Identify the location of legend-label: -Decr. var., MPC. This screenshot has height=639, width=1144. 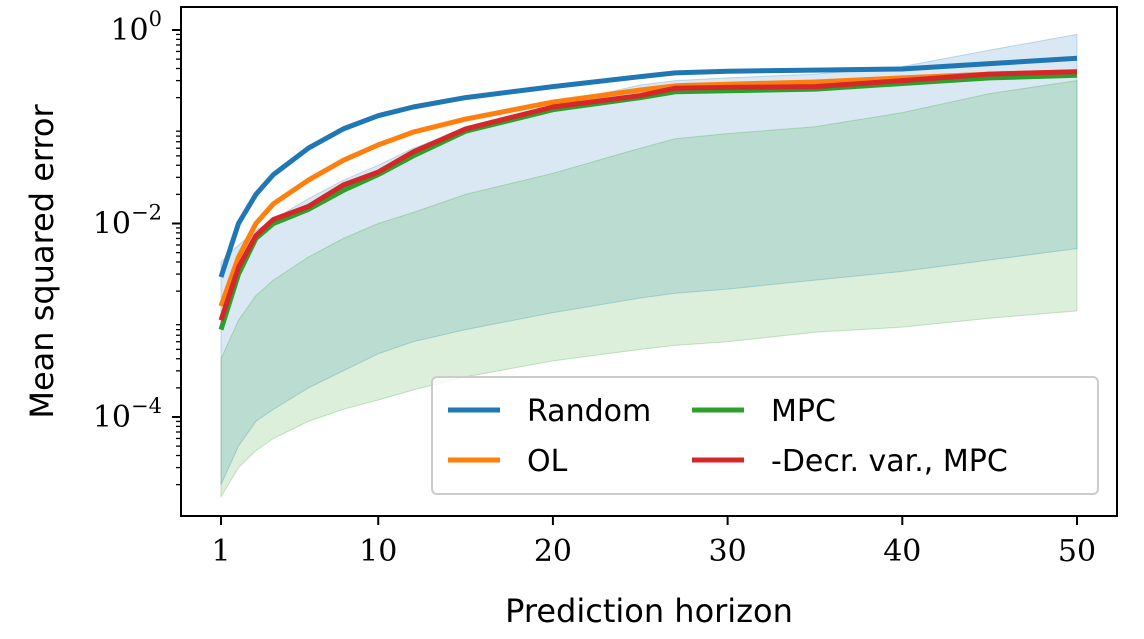
(889, 461).